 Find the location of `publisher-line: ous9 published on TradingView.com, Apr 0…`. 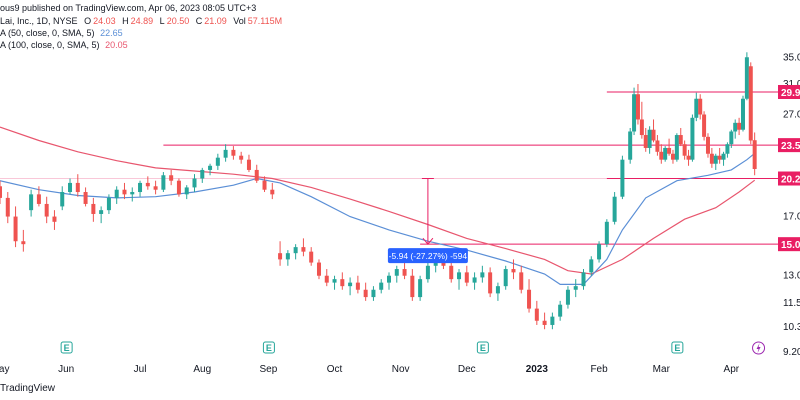

publisher-line: ous9 published on TradingView.com, Apr 0… is located at coordinates (128, 8).